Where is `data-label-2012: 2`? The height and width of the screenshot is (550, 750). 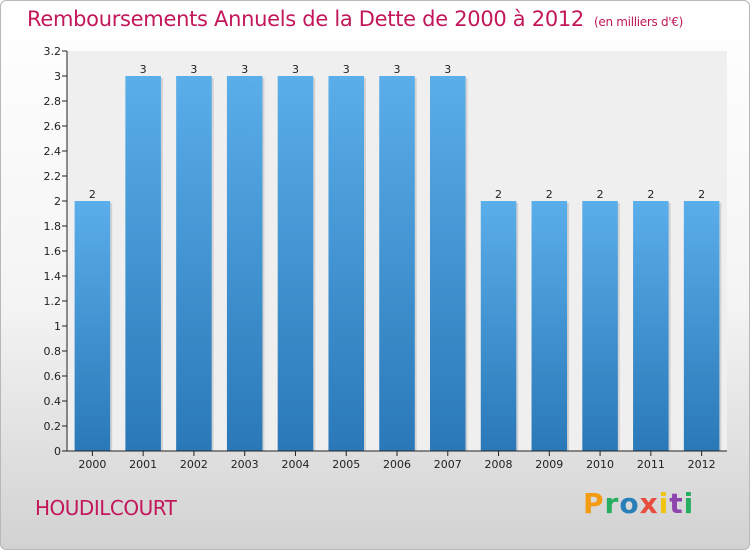 data-label-2012: 2 is located at coordinates (701, 194).